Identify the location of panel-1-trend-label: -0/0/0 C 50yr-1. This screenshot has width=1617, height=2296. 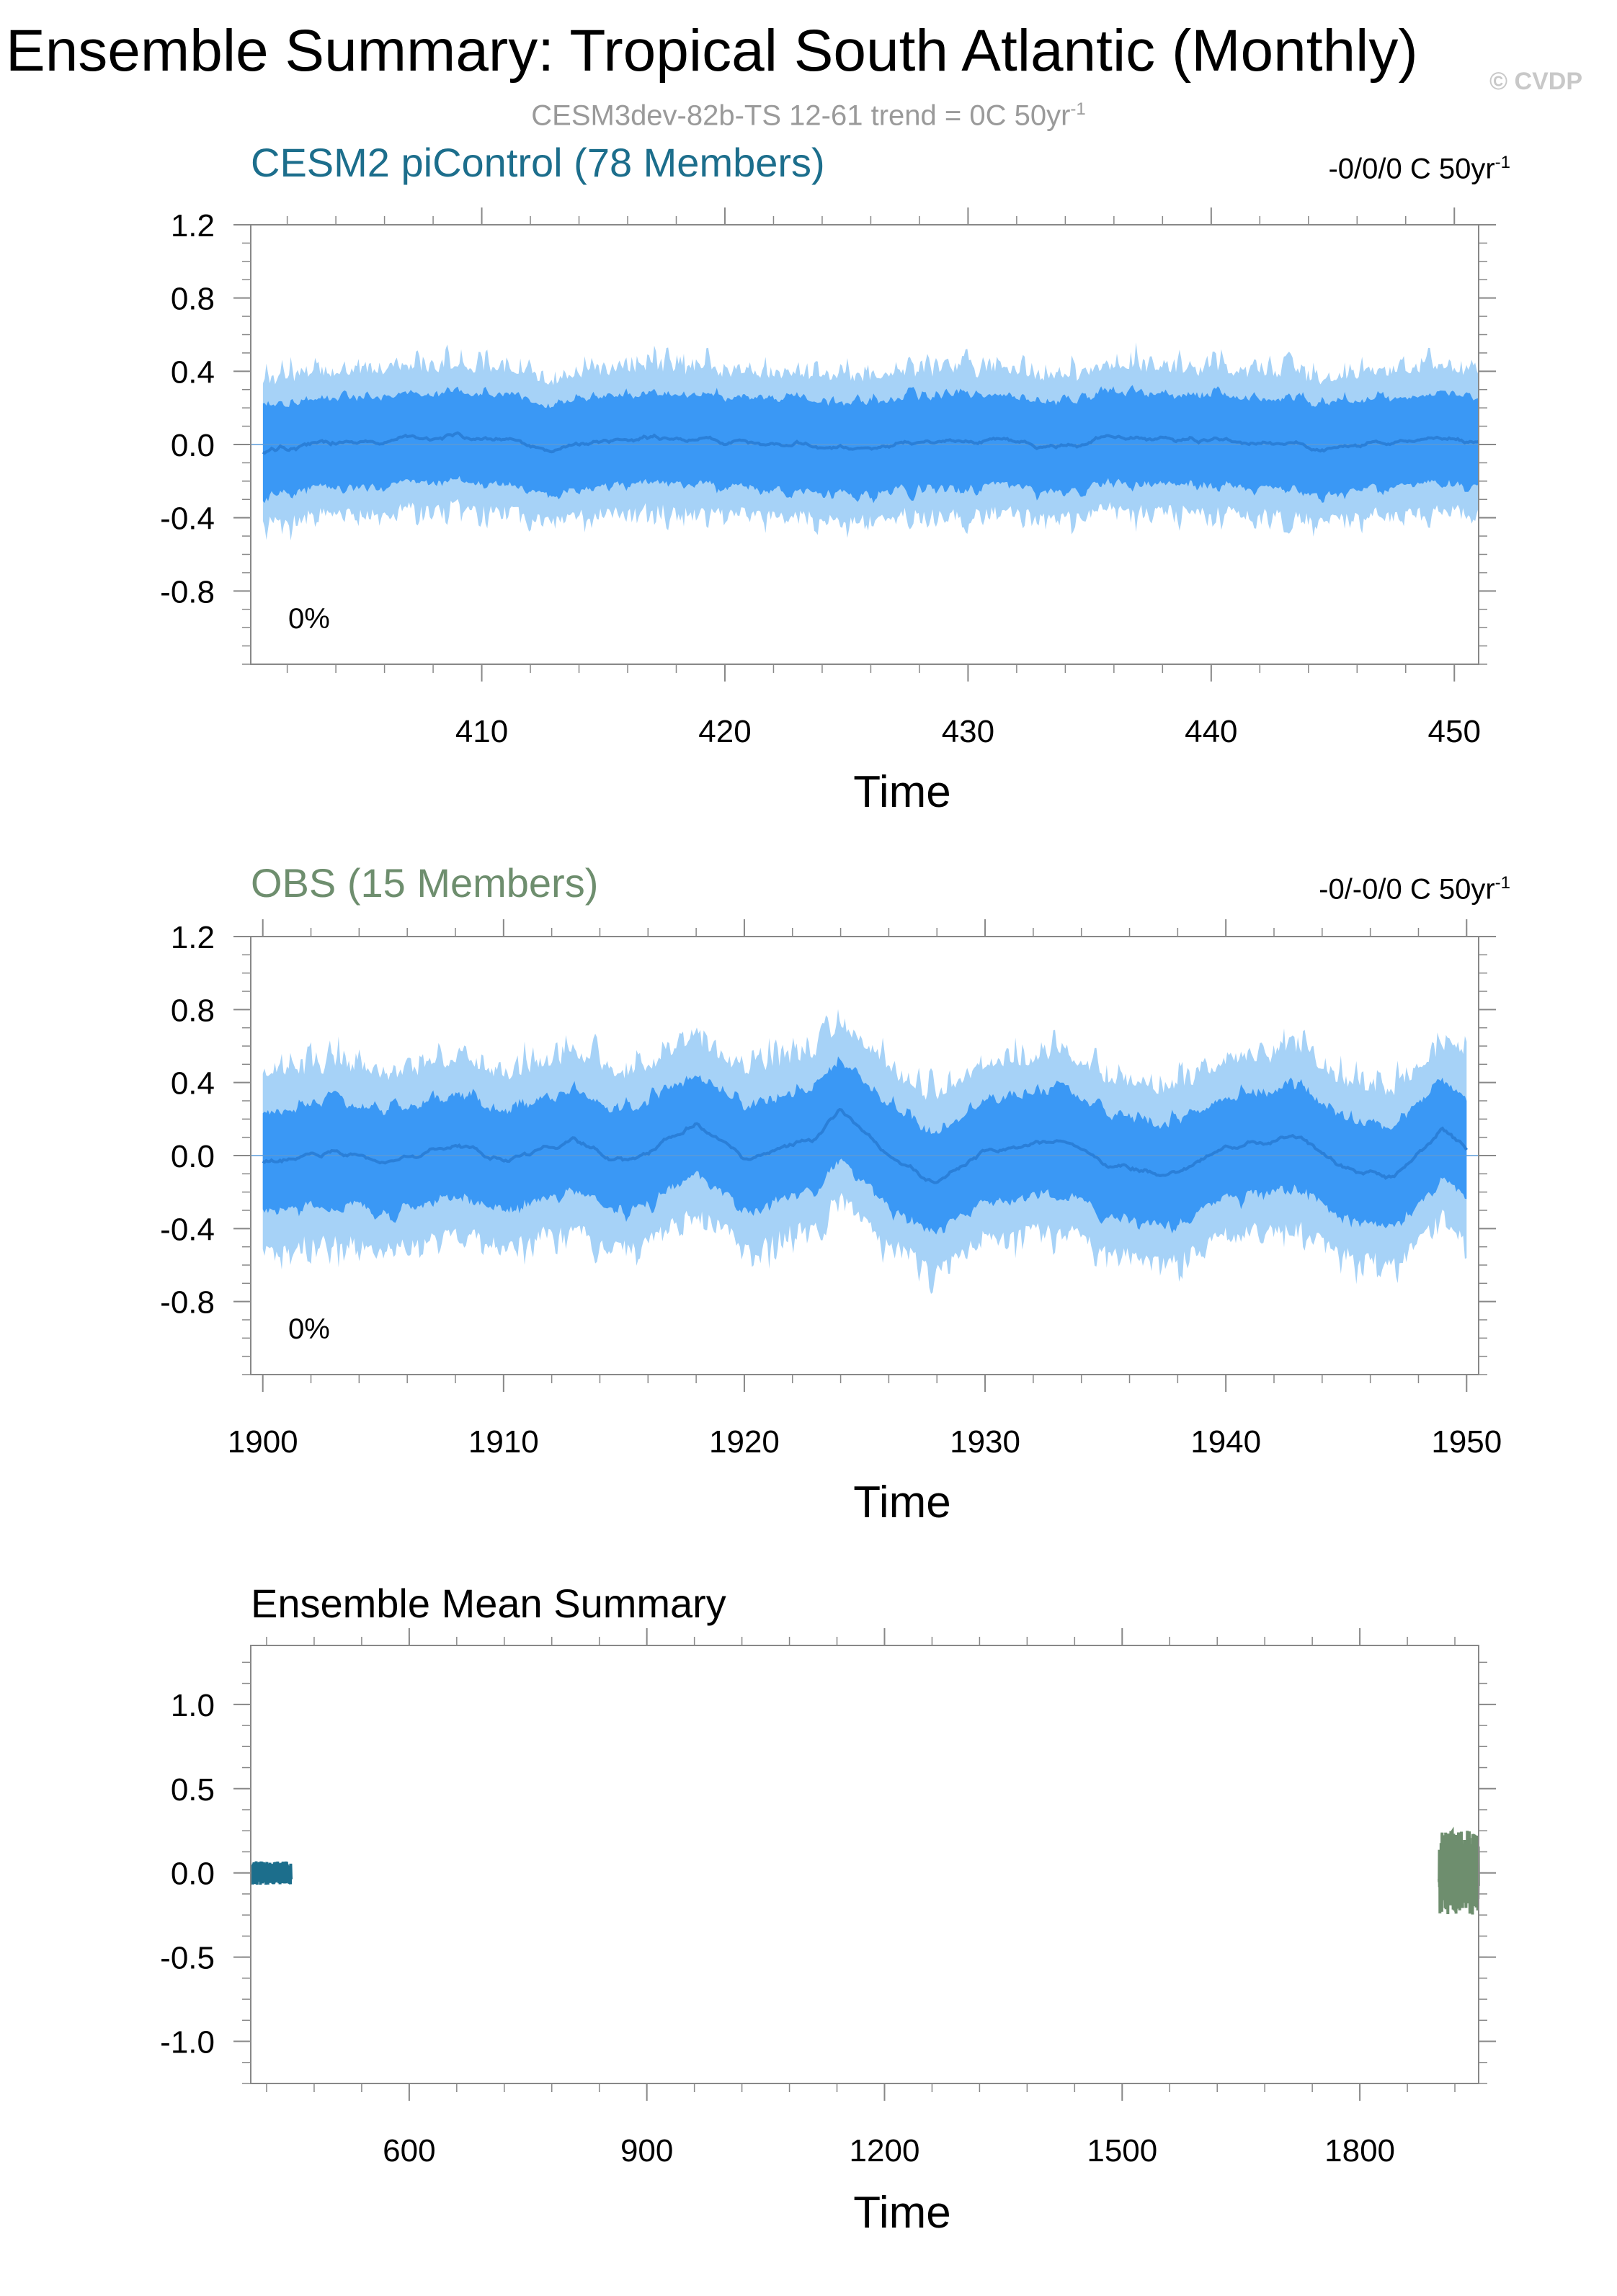
(1419, 169).